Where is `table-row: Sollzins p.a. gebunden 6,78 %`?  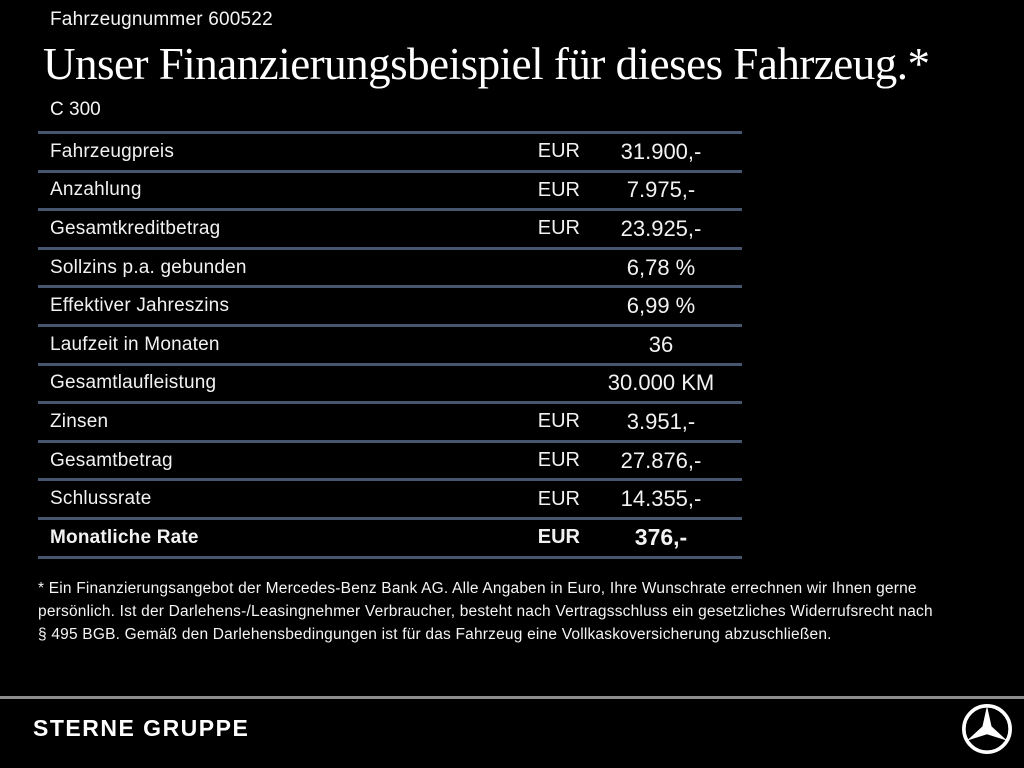
table-row: Sollzins p.a. gebunden 6,78 % is located at coordinates (390, 266).